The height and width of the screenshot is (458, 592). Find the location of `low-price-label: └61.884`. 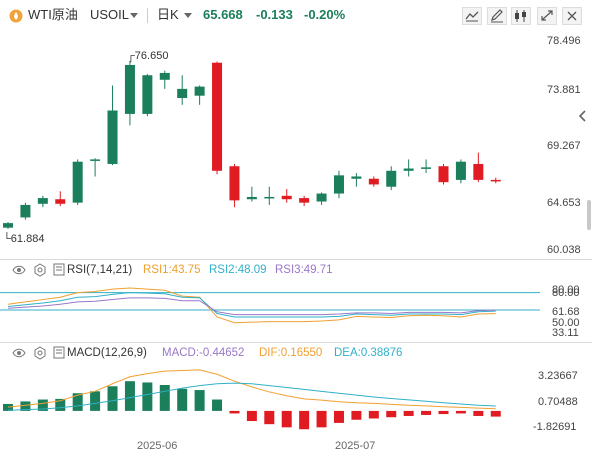

low-price-label: └61.884 is located at coordinates (24, 239).